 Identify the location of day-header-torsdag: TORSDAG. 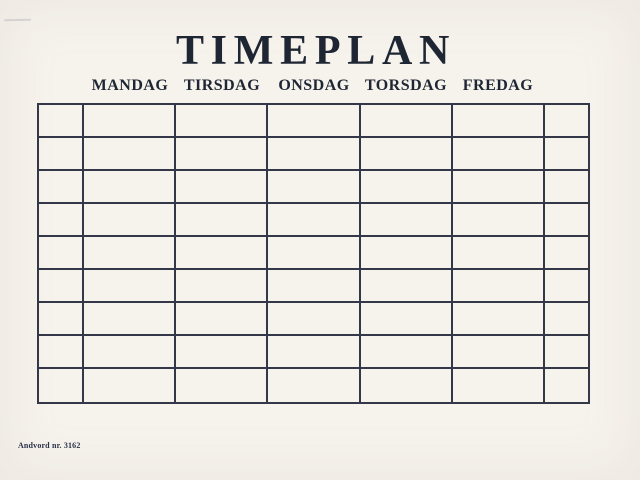
(406, 85).